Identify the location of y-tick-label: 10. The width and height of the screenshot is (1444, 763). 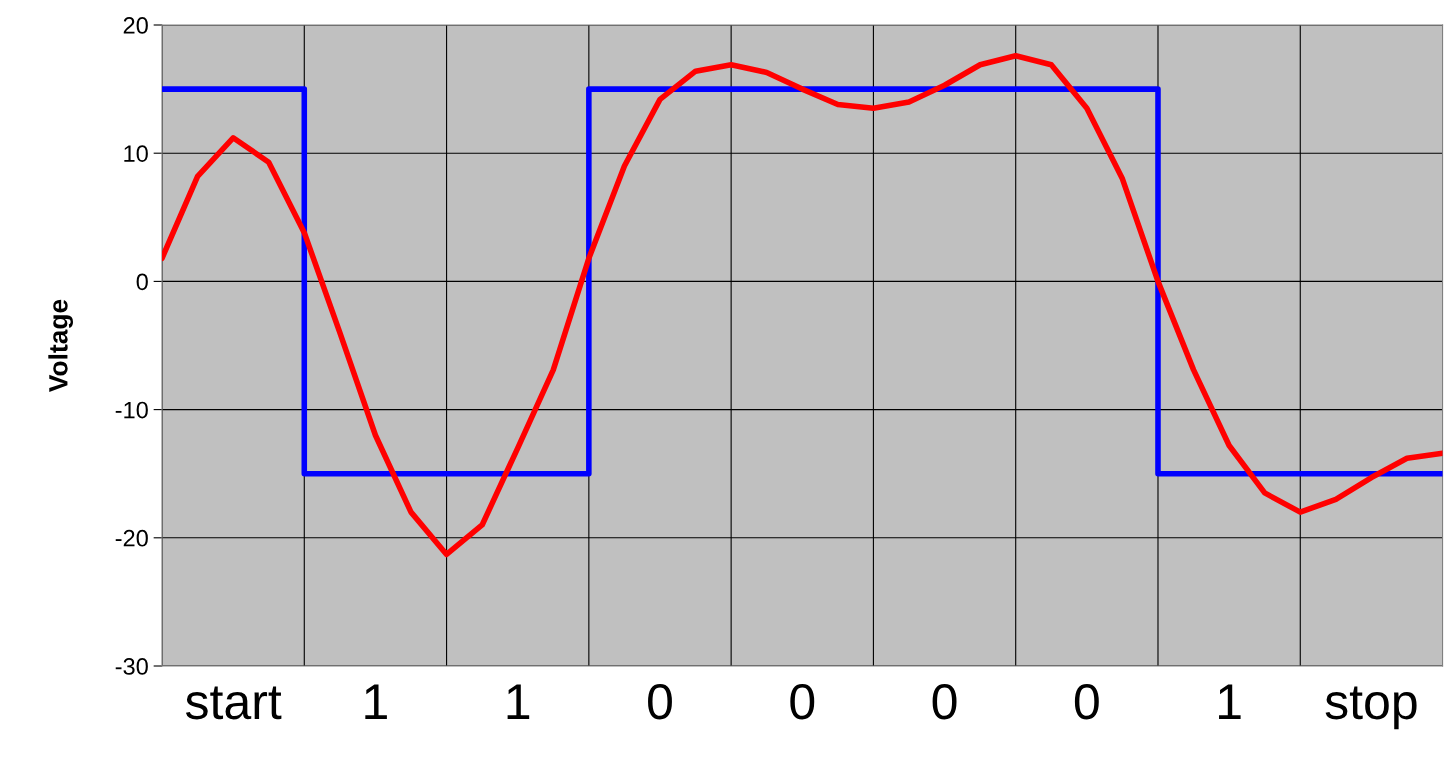
(136, 153).